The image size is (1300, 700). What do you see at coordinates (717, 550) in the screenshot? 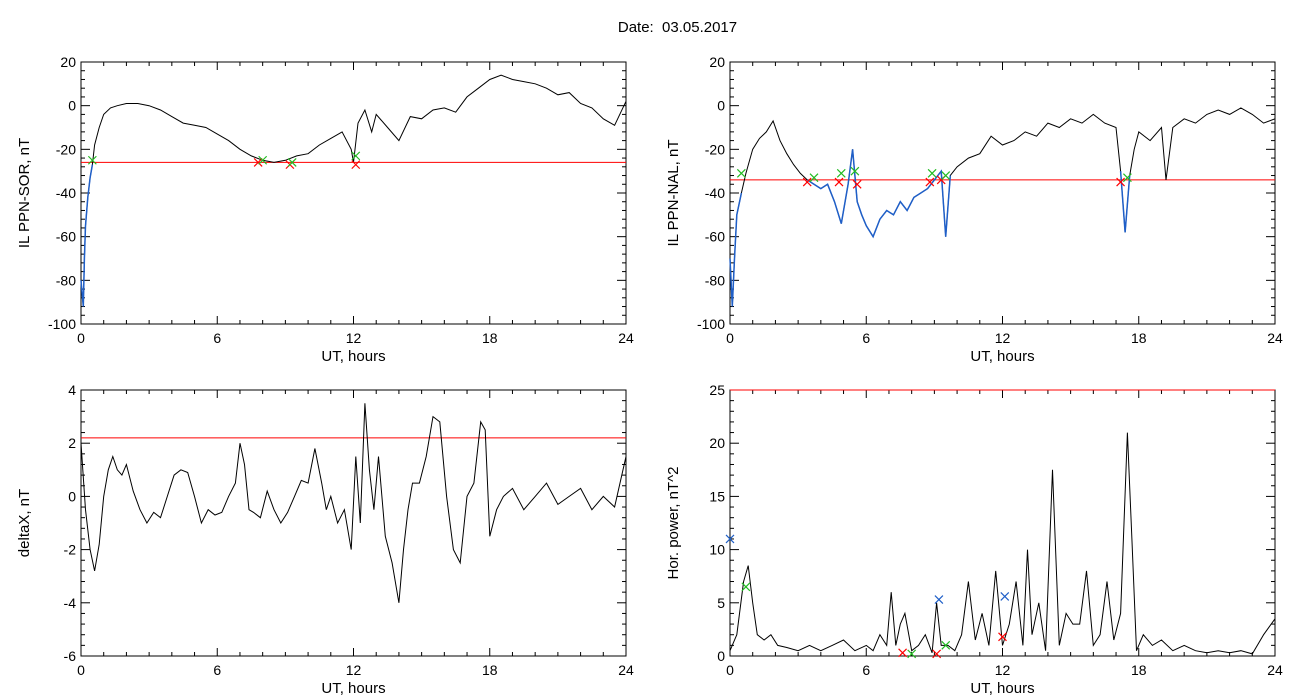
I see `chart4-ytick-label: 10` at bounding box center [717, 550].